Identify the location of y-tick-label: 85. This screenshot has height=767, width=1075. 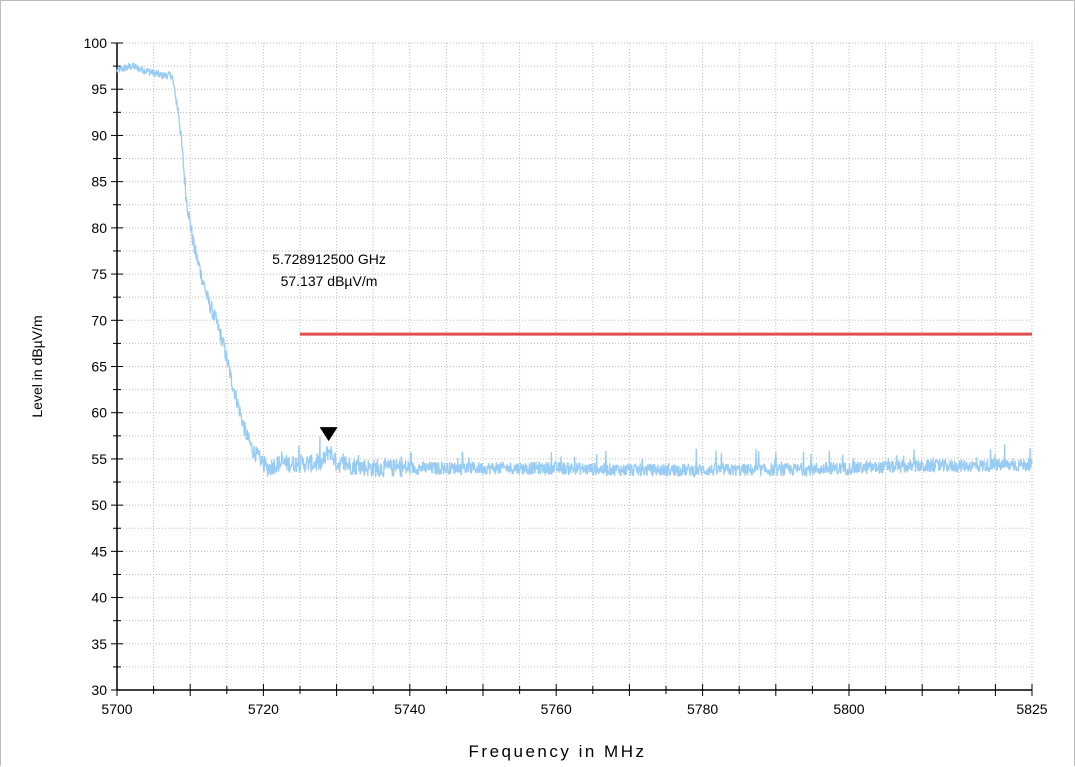
(99, 182).